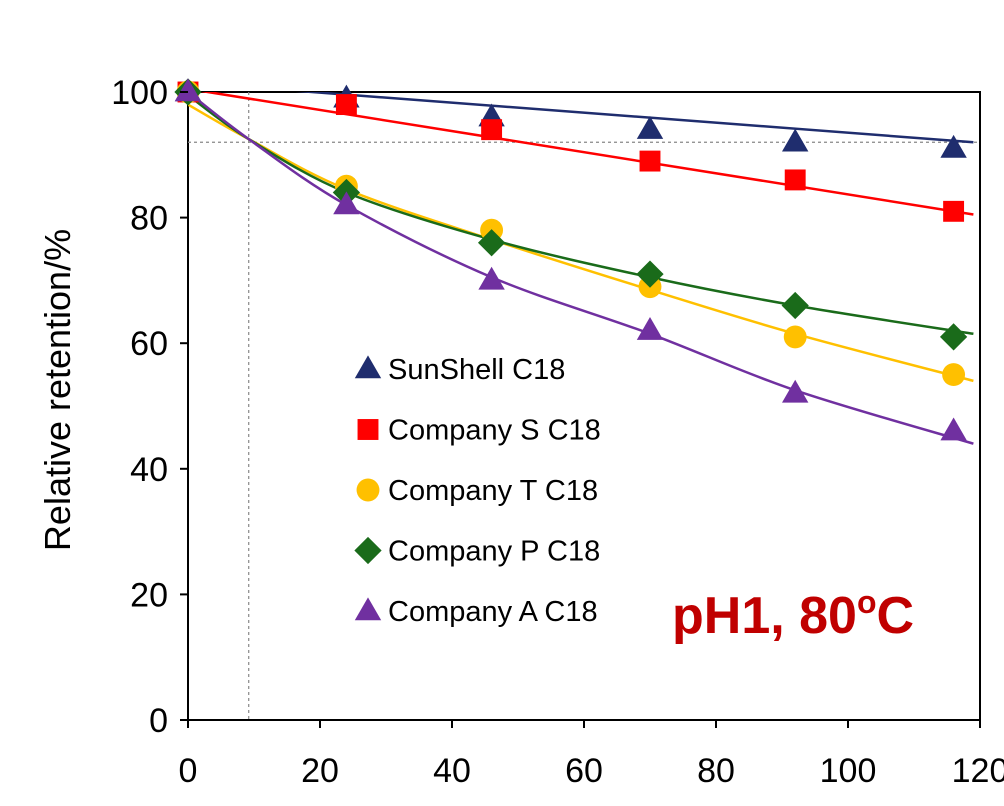  Describe the element at coordinates (586, 154) in the screenshot. I see `trend-line-company-s-c18` at that location.